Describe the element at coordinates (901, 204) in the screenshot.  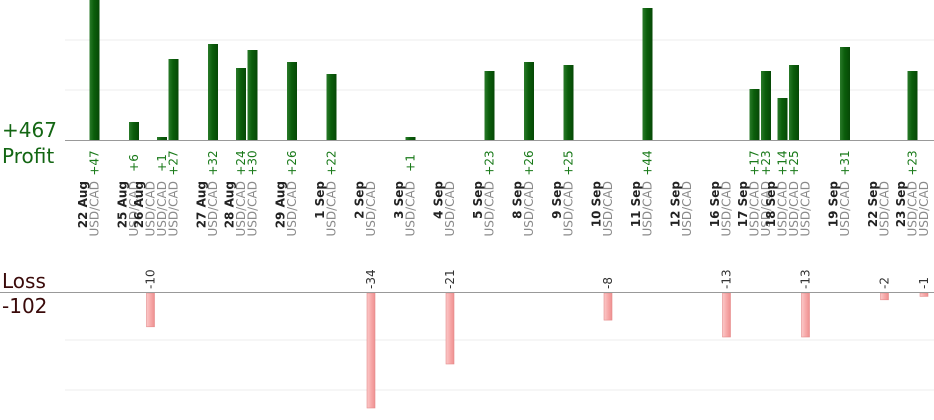
I see `x-tick-date: 23 Sep` at that location.